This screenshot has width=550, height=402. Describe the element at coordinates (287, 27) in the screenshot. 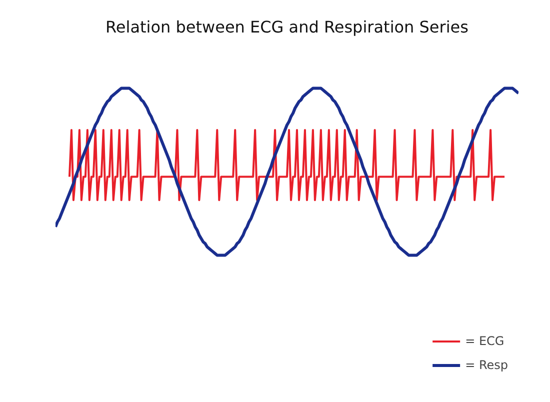

I see `chart-title: Relation between ECG and Respiration Series` at that location.